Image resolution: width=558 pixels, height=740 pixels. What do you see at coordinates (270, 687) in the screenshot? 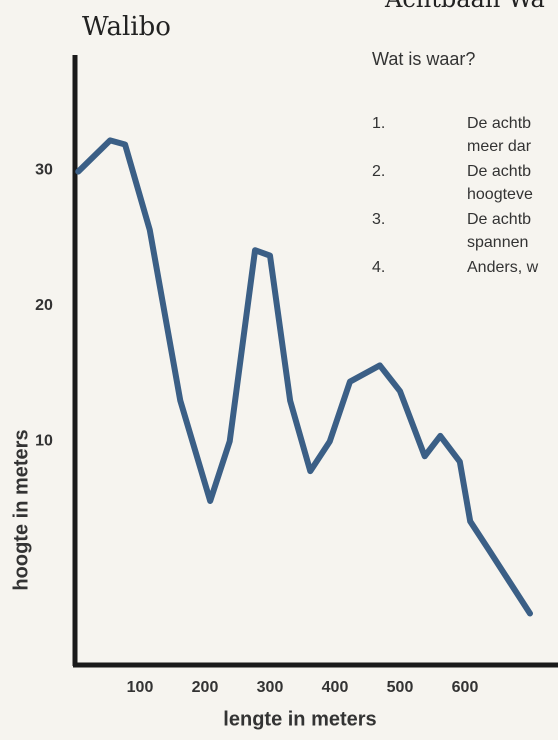
I see `x-tick-label: 300` at bounding box center [270, 687].